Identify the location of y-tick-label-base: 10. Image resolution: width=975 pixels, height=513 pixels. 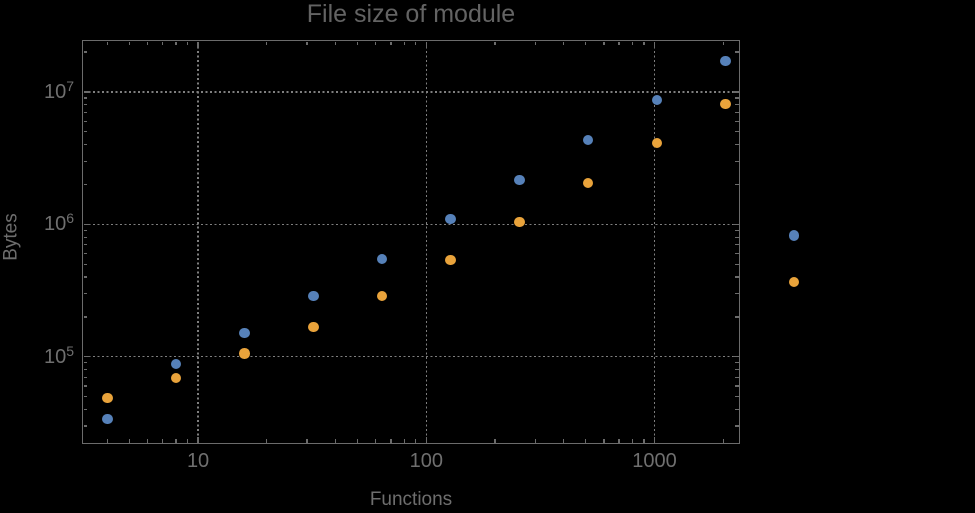
(55, 91).